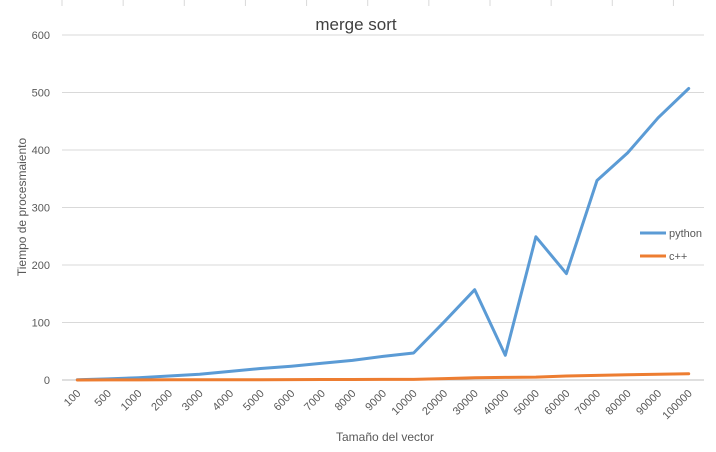  Describe the element at coordinates (367, 3) in the screenshot. I see `top-category-ticks` at that location.